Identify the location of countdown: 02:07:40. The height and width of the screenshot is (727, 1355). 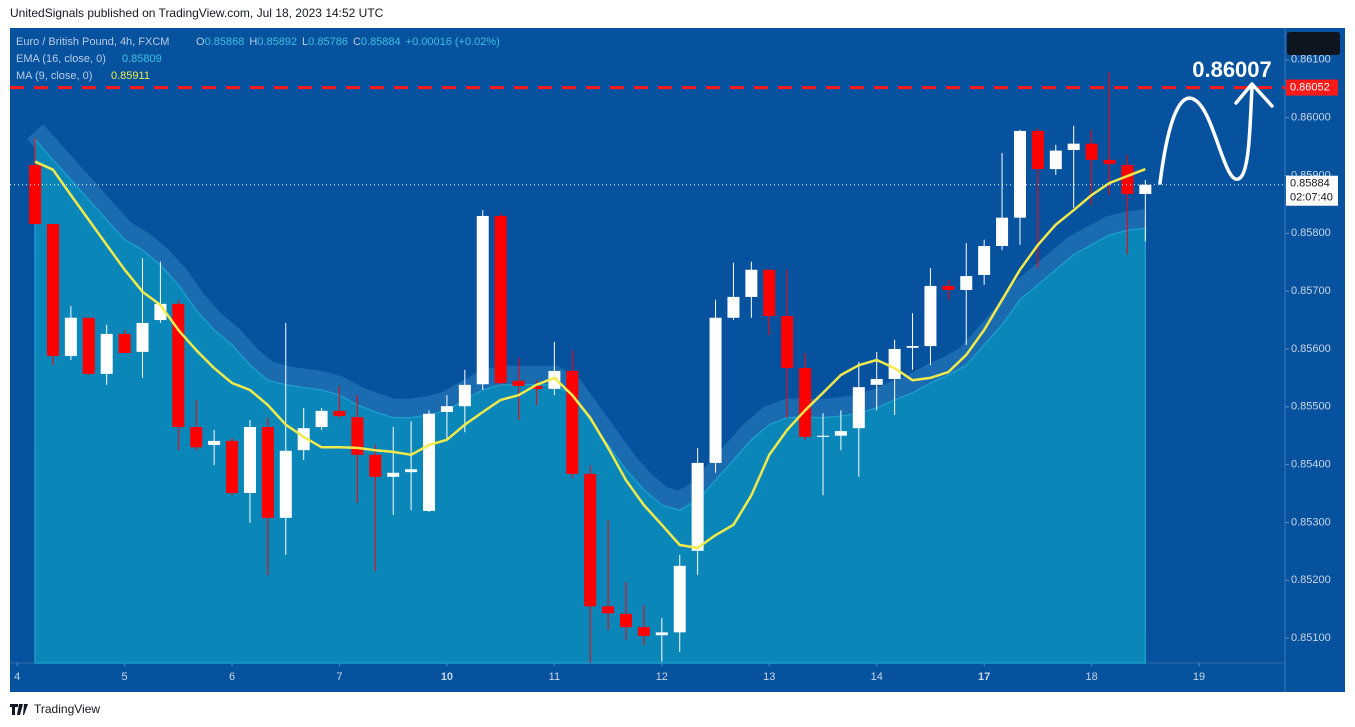
(1311, 198).